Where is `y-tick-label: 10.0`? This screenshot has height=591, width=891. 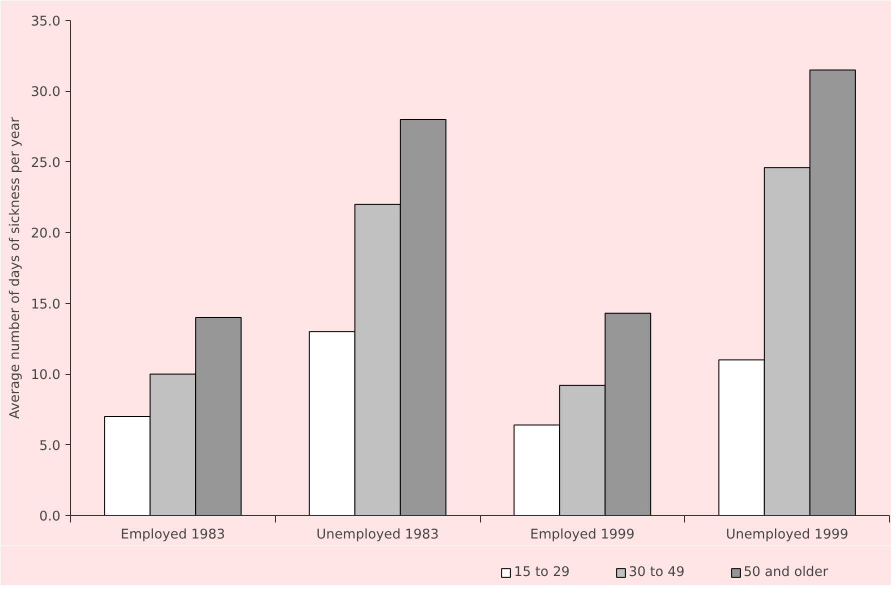 y-tick-label: 10.0 is located at coordinates (45, 376).